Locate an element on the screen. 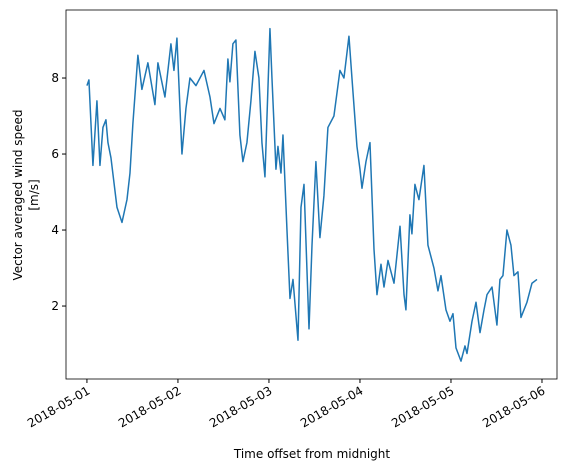  x-tick-label: 2018-05-05 is located at coordinates (422, 406).